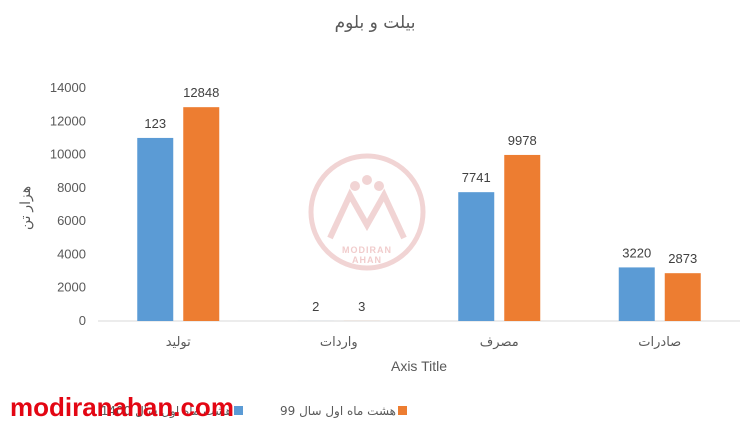 The height and width of the screenshot is (429, 750). I want to click on chart-title: بیلت و بلوم, so click(375, 23).